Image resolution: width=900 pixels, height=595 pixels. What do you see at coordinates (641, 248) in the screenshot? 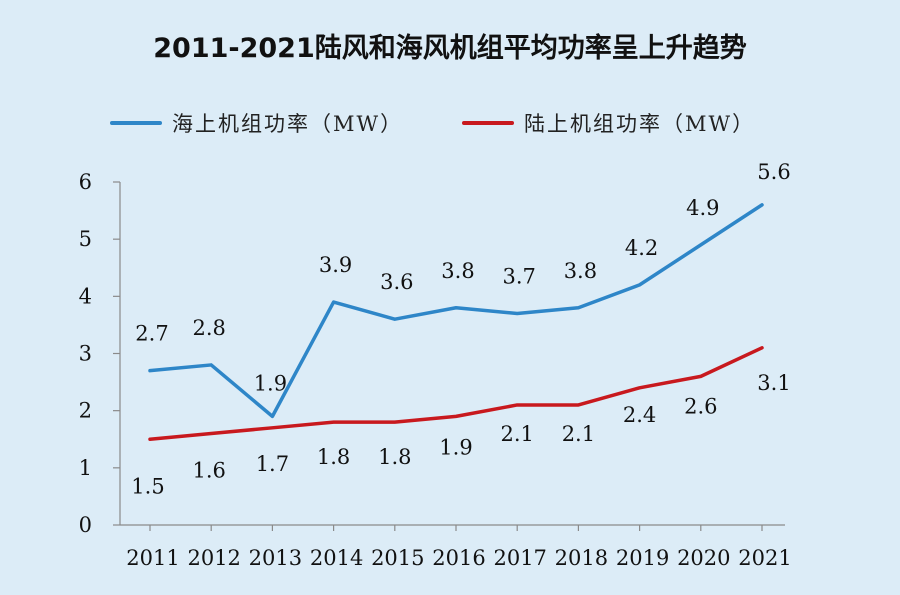
I see `data-label-offshore: 4.2` at bounding box center [641, 248].